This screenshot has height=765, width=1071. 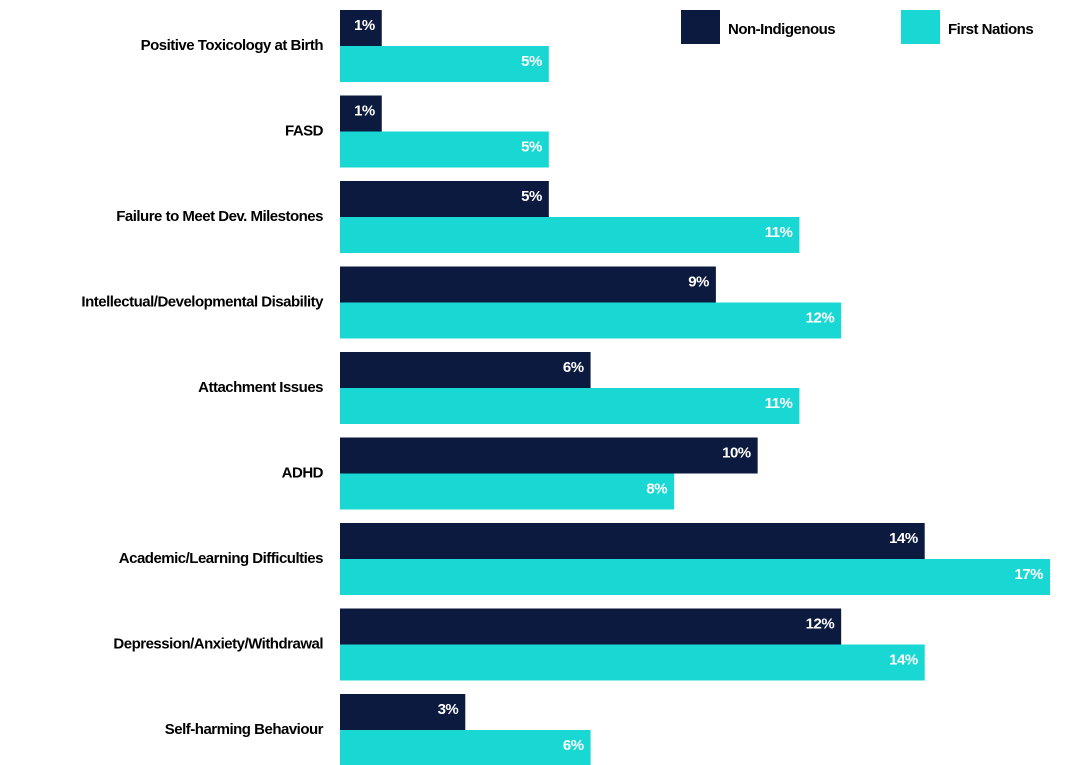 I want to click on value-label: 3%, so click(x=448, y=709).